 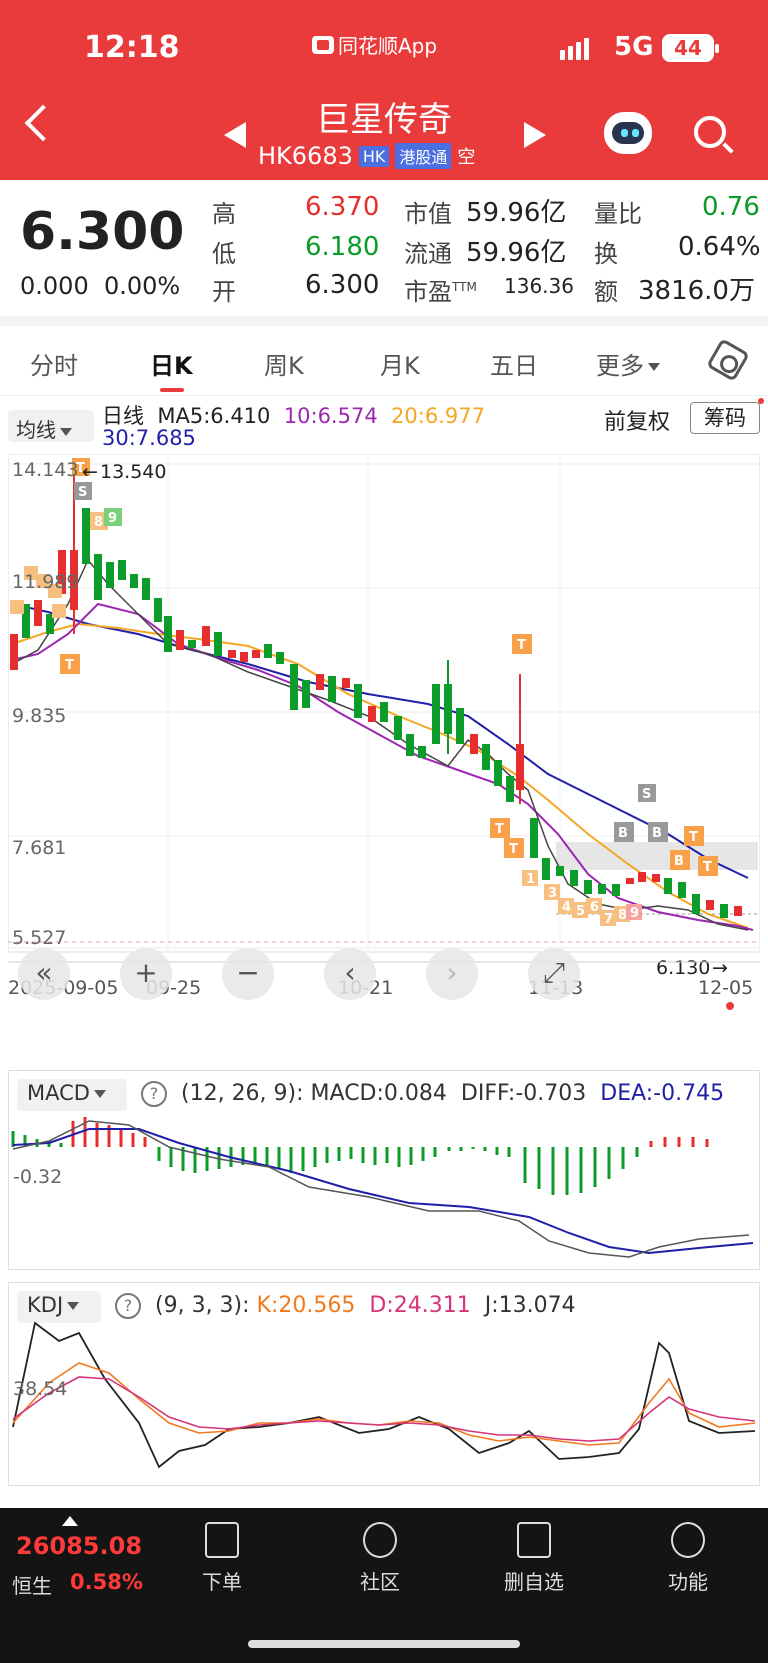 I want to click on tab-five-day: 五日, so click(x=514, y=366).